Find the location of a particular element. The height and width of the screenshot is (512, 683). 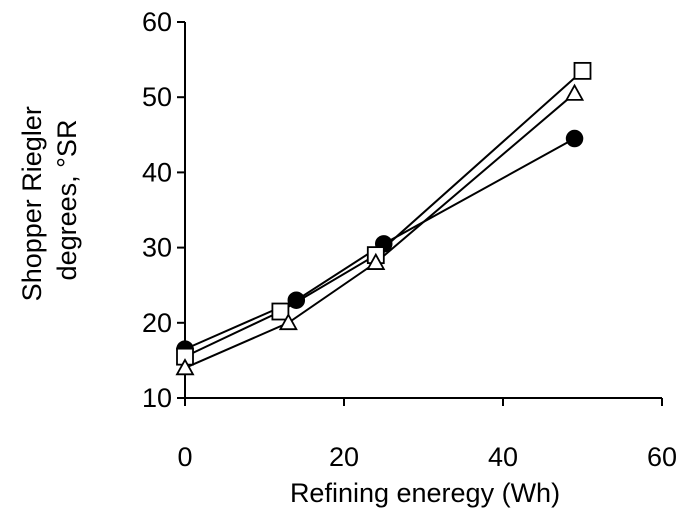

x-tick-label-0: 0 is located at coordinates (184, 457).